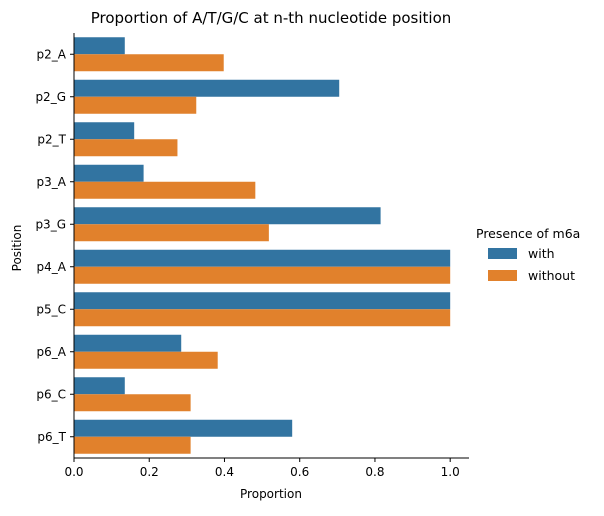 This screenshot has width=604, height=516. Describe the element at coordinates (262, 258) in the screenshot. I see `bar-p4_A-with` at that location.